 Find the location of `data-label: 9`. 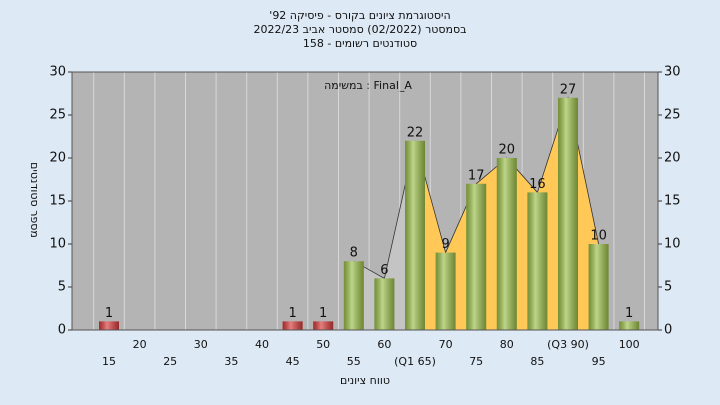

data-label: 9 is located at coordinates (445, 244).